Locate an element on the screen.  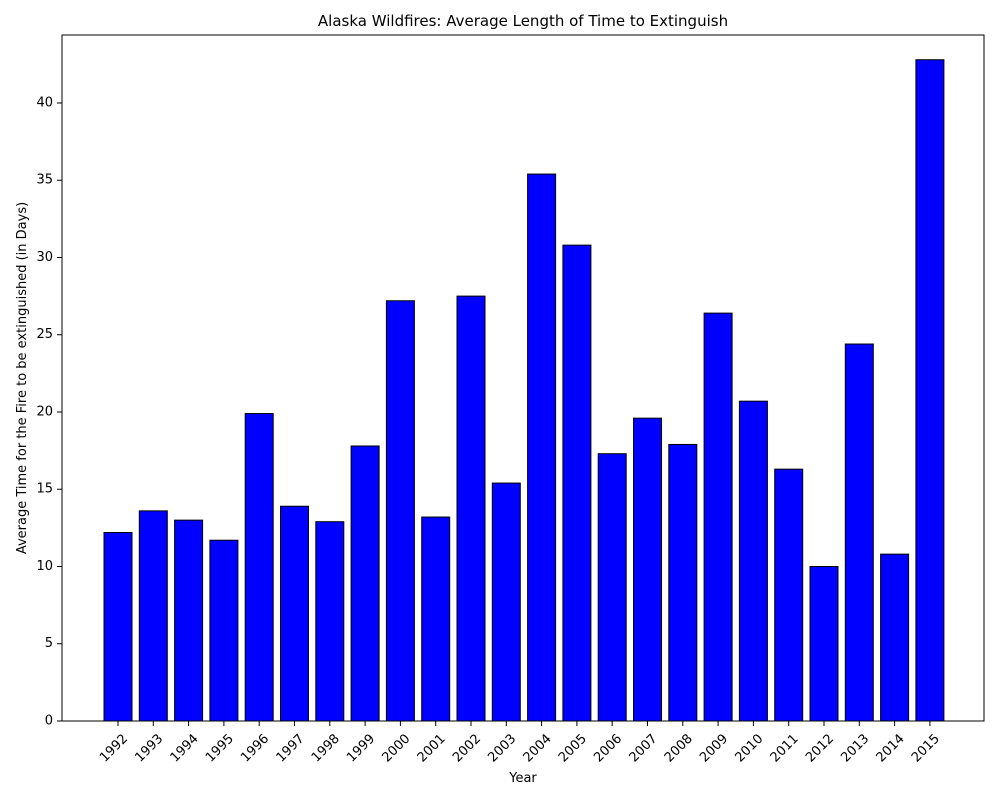
x-tick-label: 1998 is located at coordinates (326, 748).